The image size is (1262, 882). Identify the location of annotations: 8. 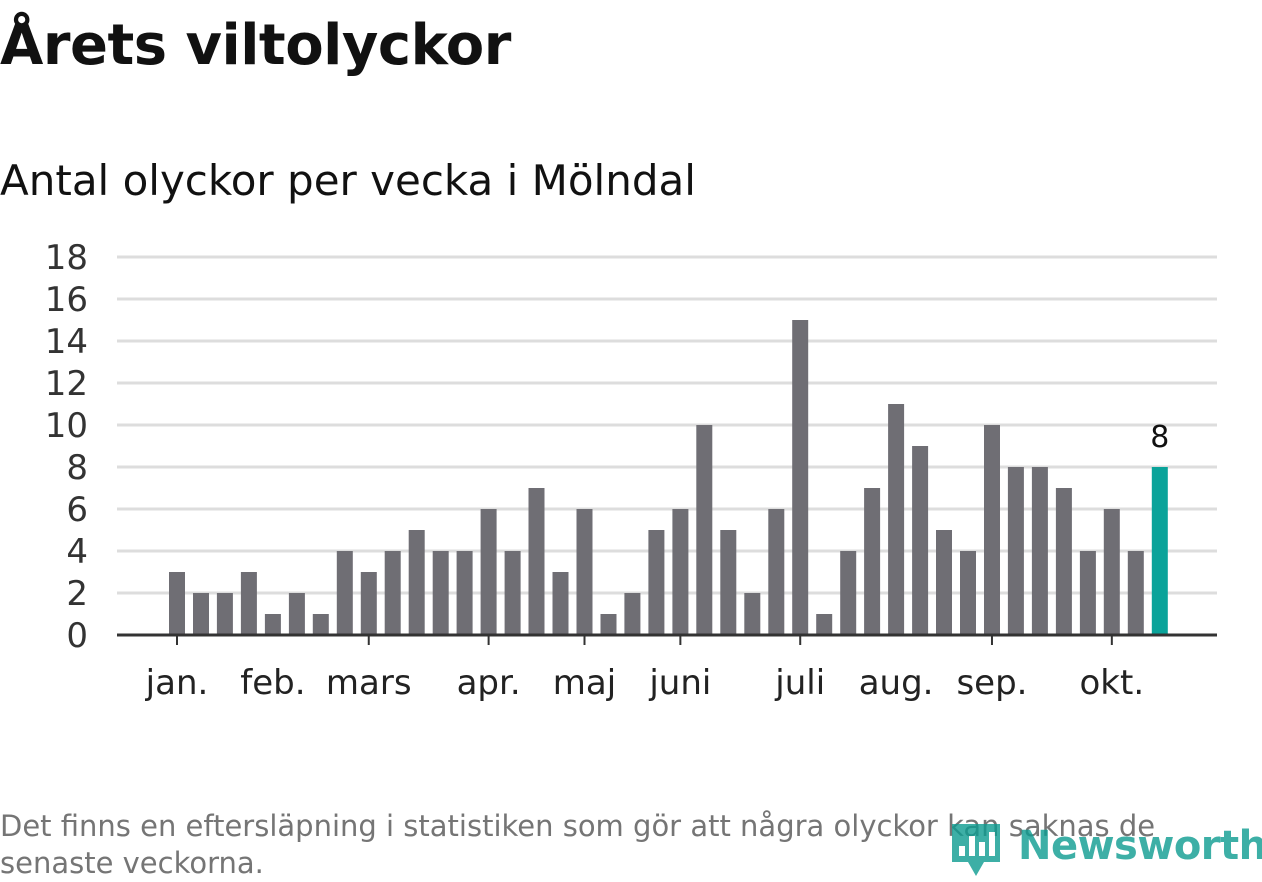
(1159, 437).